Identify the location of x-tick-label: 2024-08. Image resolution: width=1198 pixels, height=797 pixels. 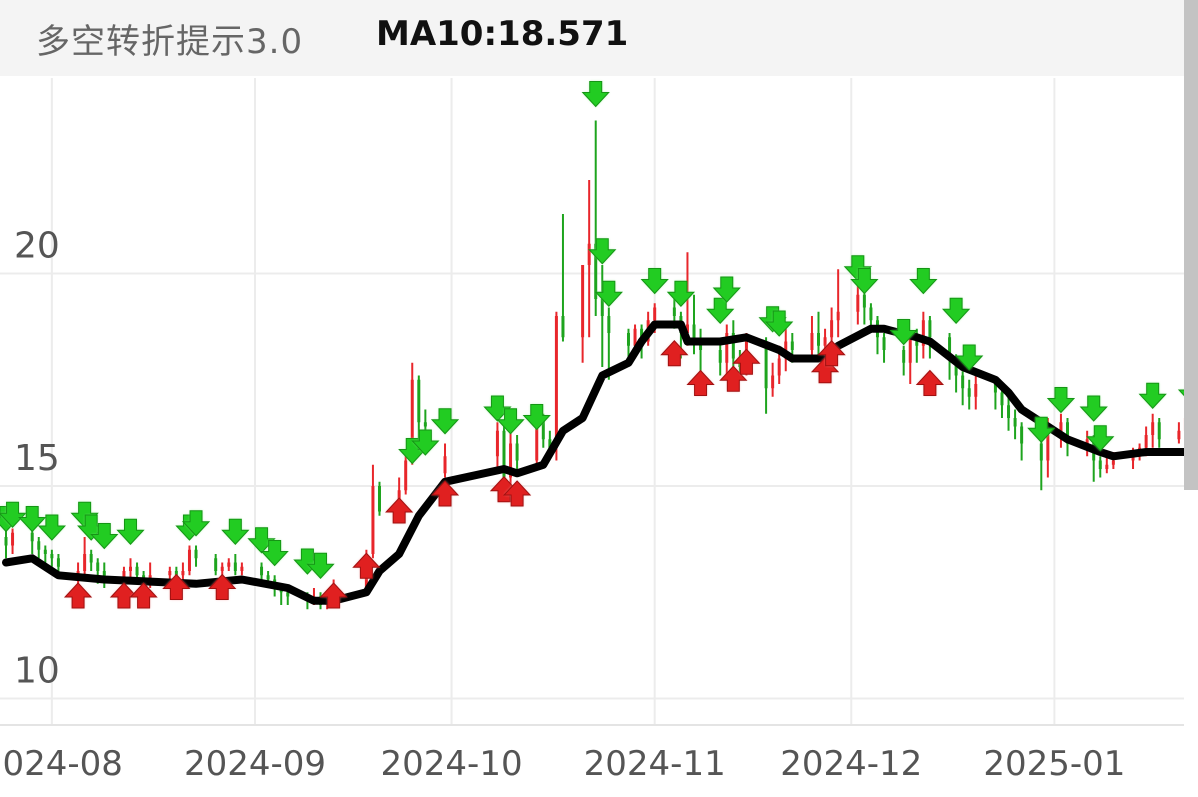
(61, 764).